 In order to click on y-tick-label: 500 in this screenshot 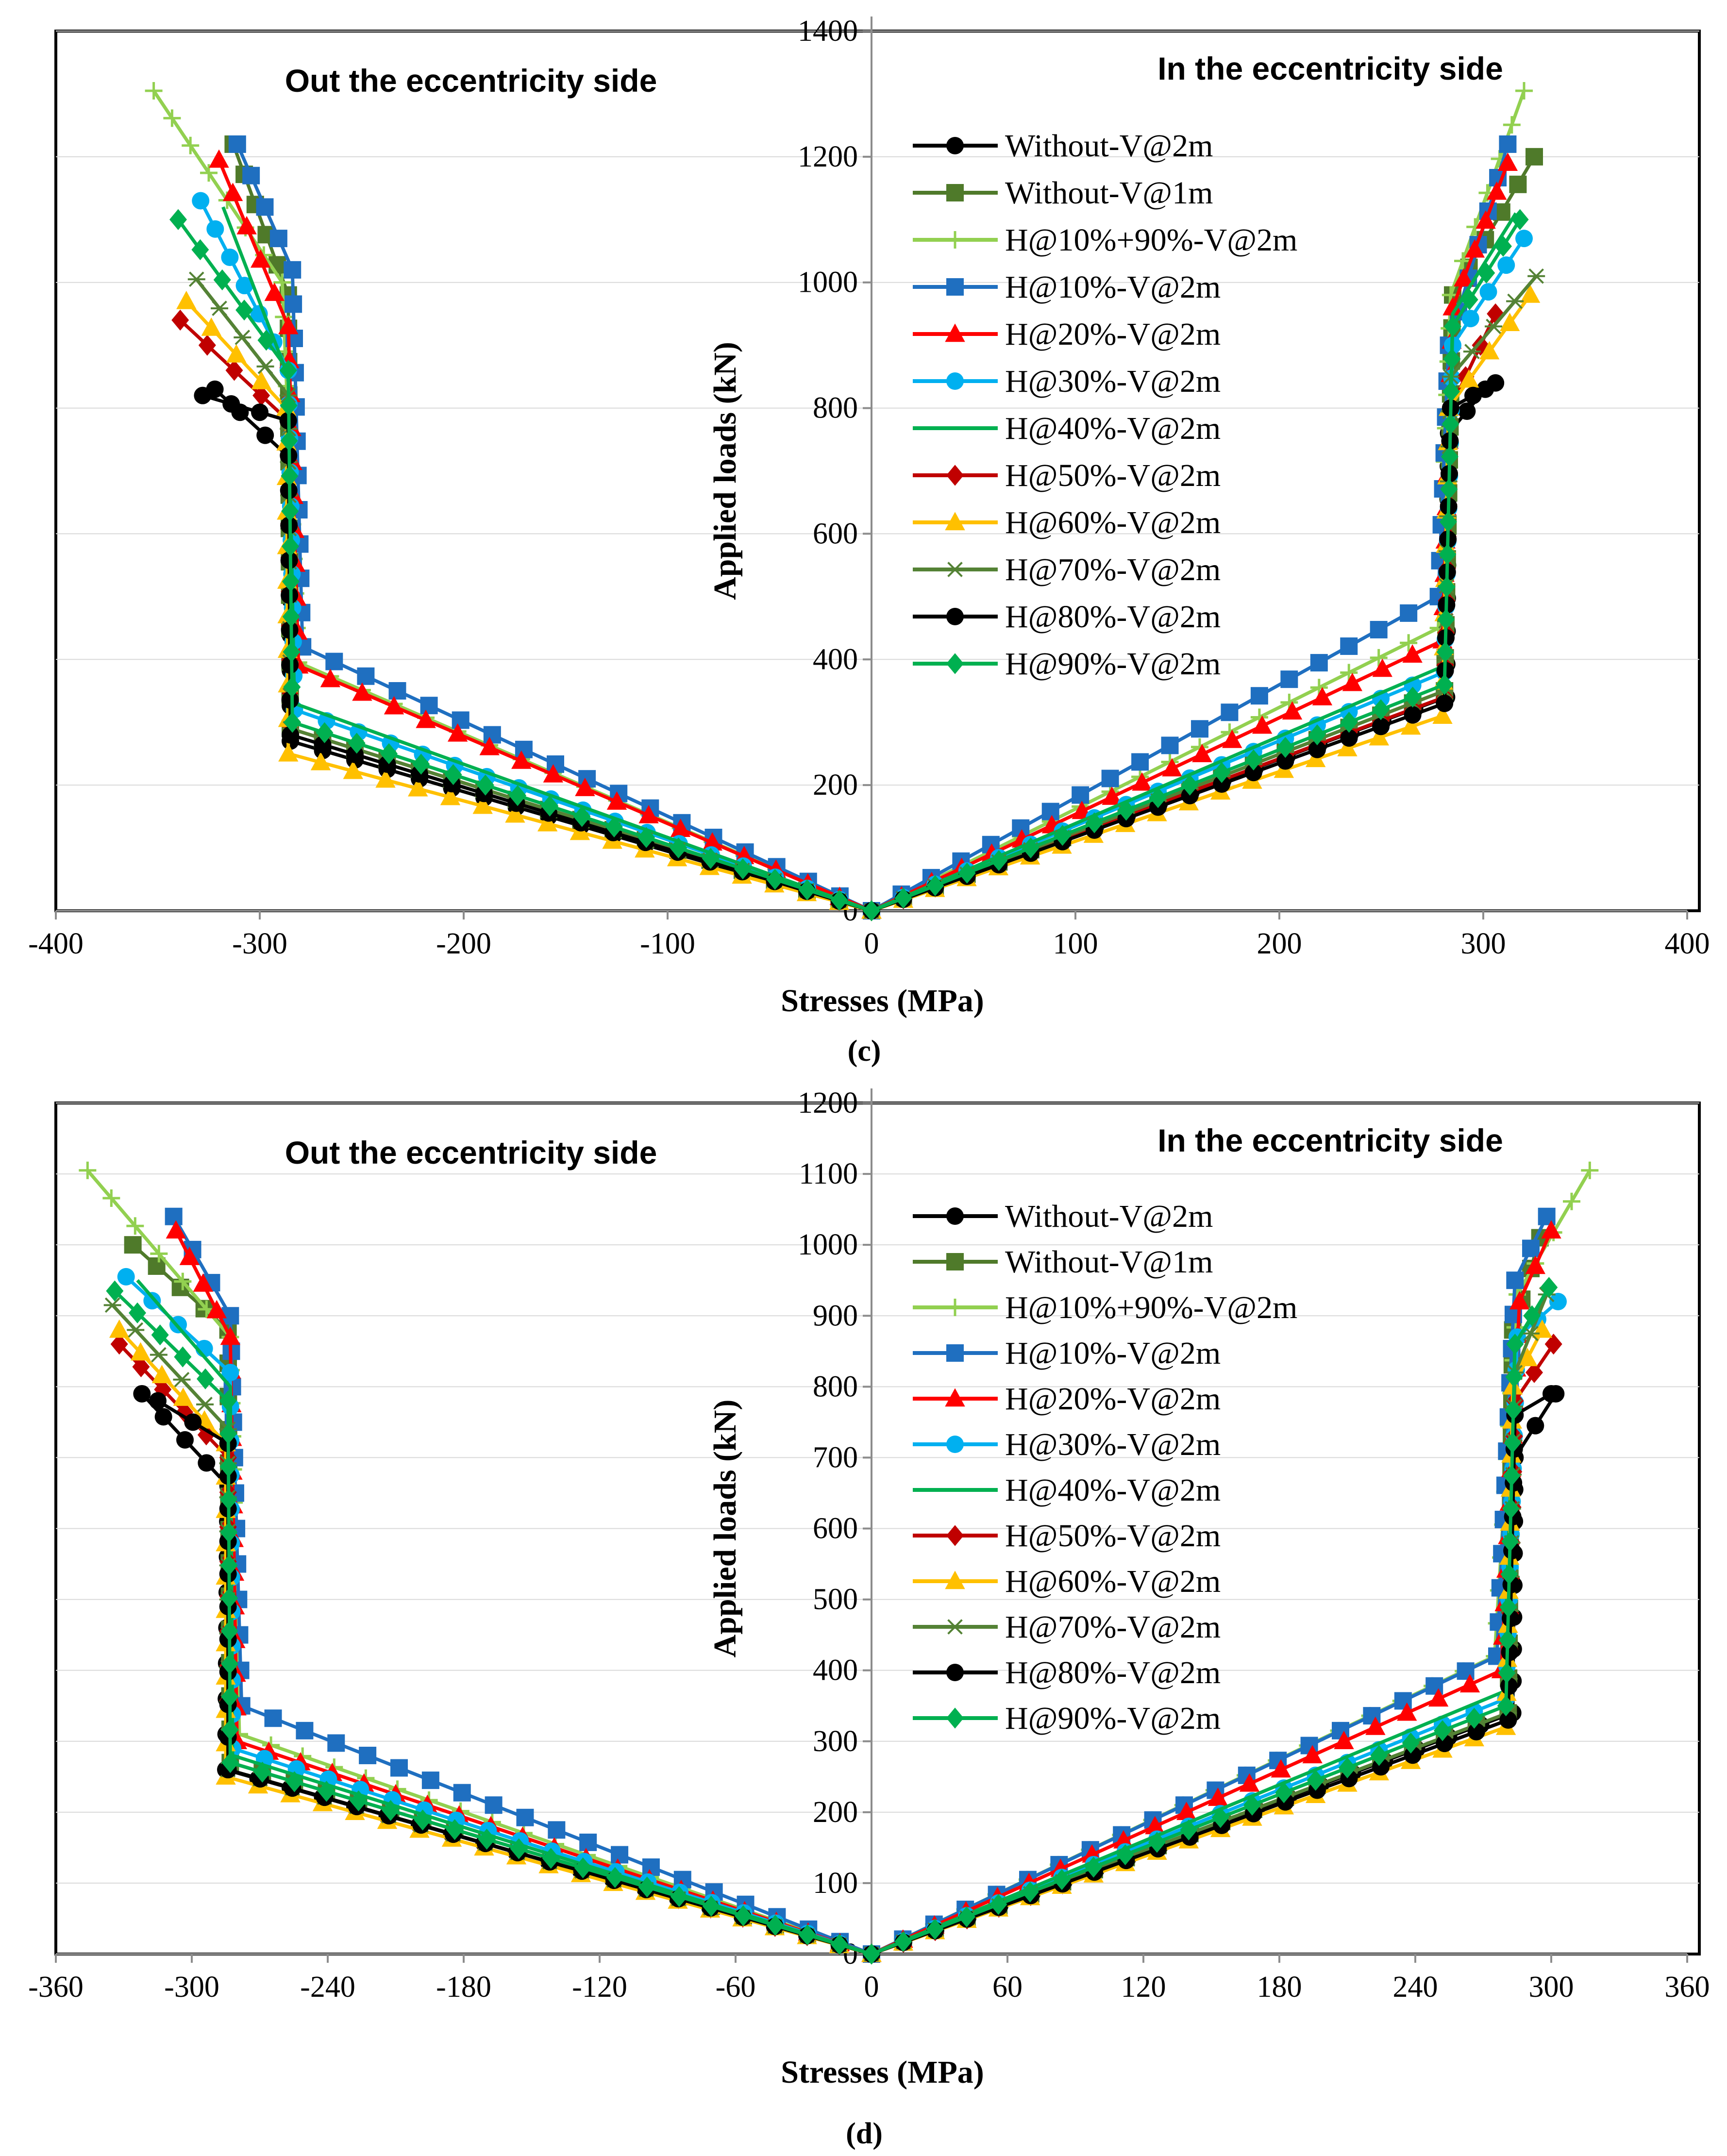, I will do `click(835, 1599)`.